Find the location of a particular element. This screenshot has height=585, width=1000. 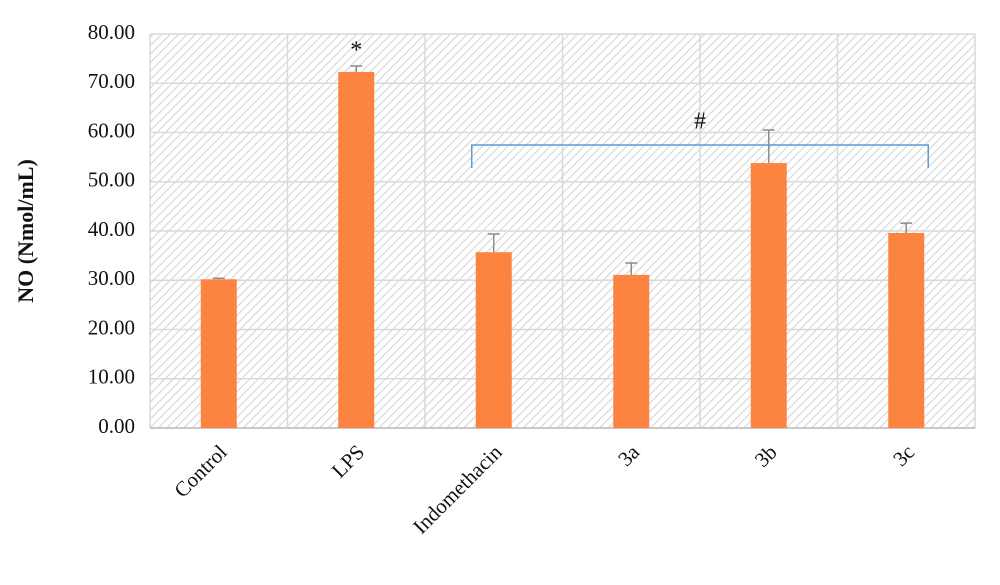

y-tick-label: 70.00 is located at coordinates (111, 81).